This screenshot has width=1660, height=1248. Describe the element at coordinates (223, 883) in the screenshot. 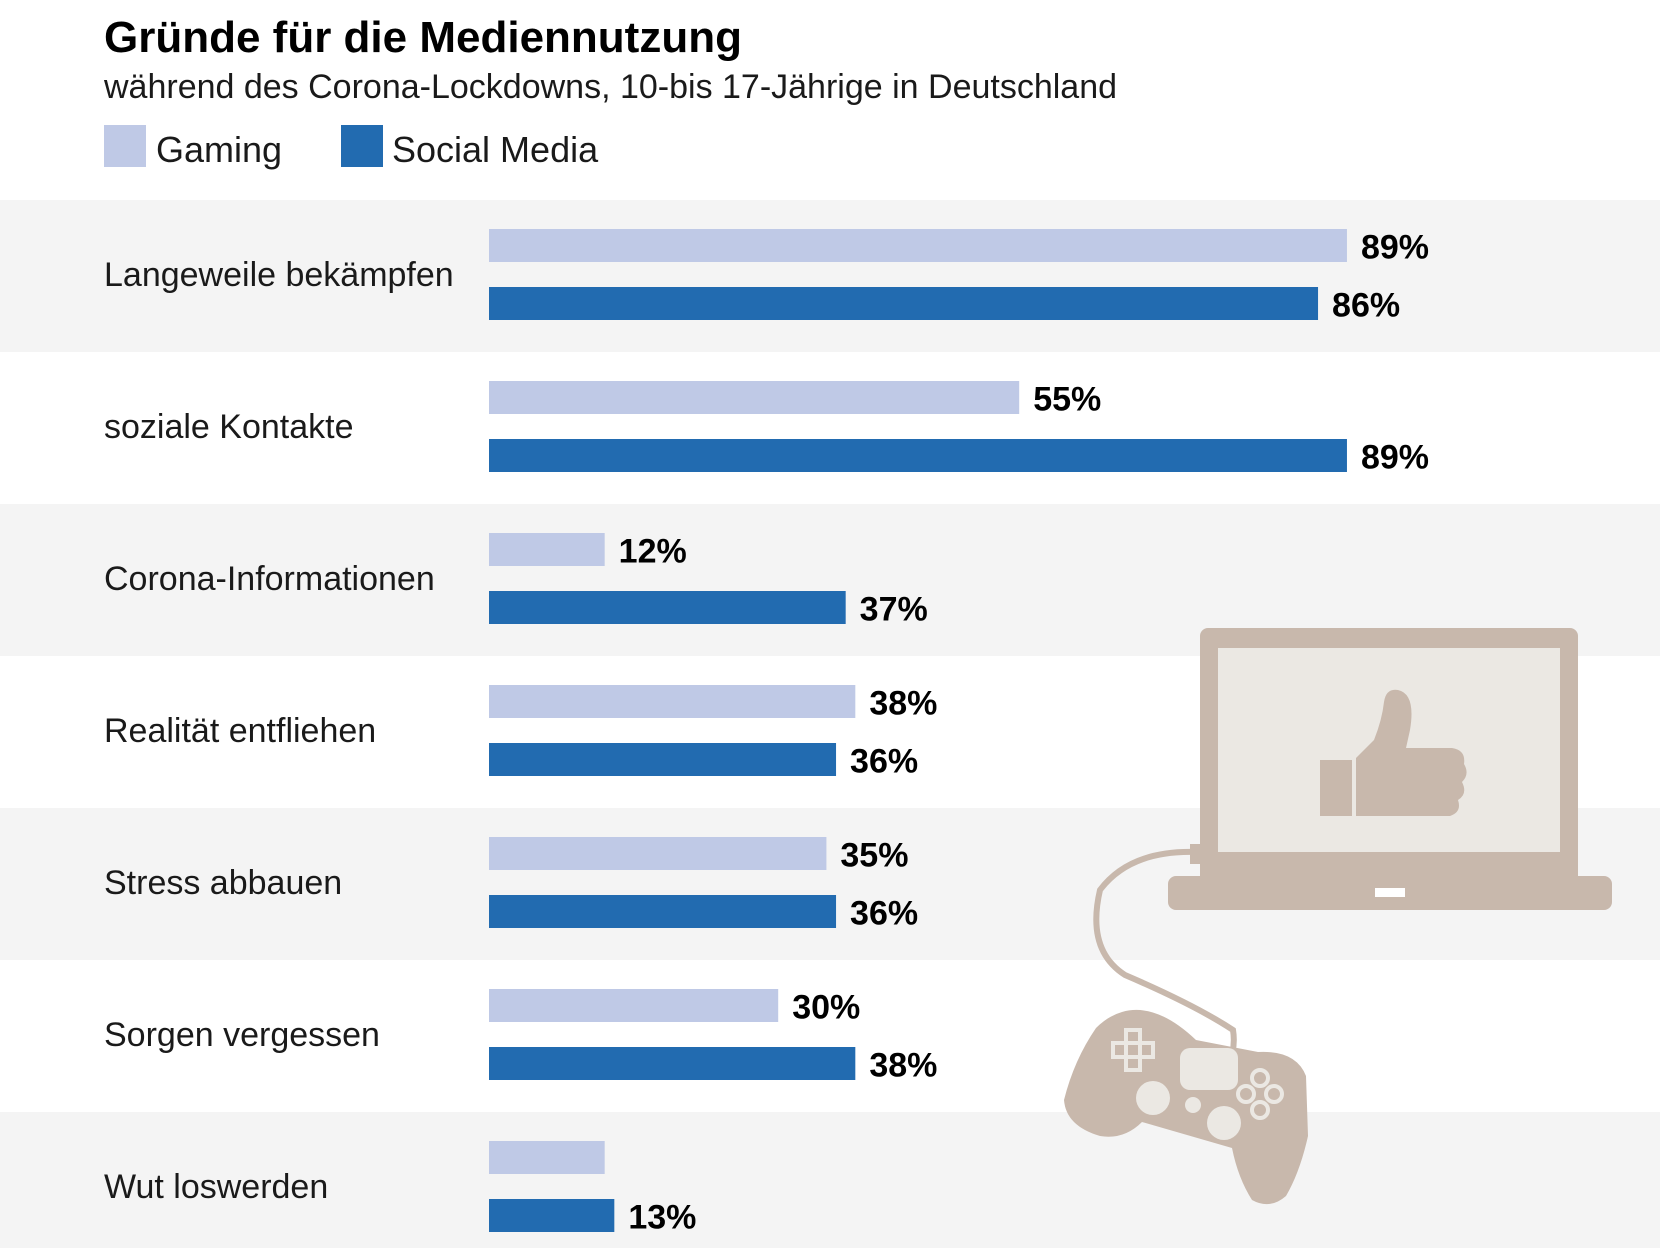

I see `category-label: Stress abbauen` at that location.